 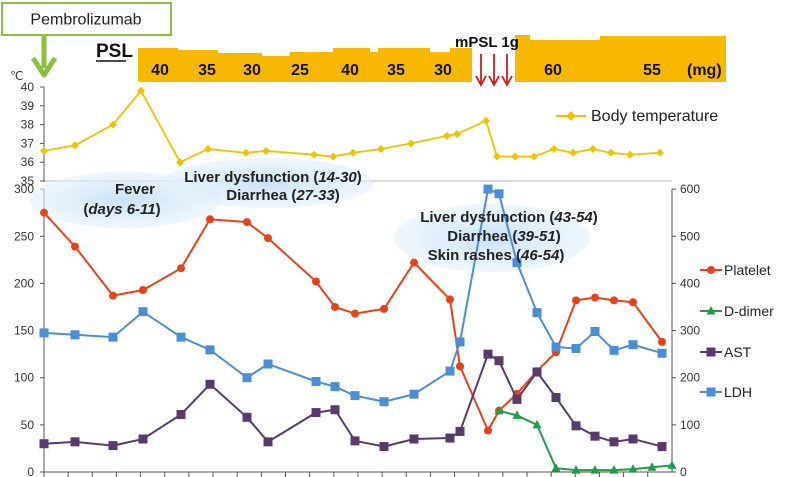 What do you see at coordinates (553, 70) in the screenshot?
I see `psl-dose-label: 60` at bounding box center [553, 70].